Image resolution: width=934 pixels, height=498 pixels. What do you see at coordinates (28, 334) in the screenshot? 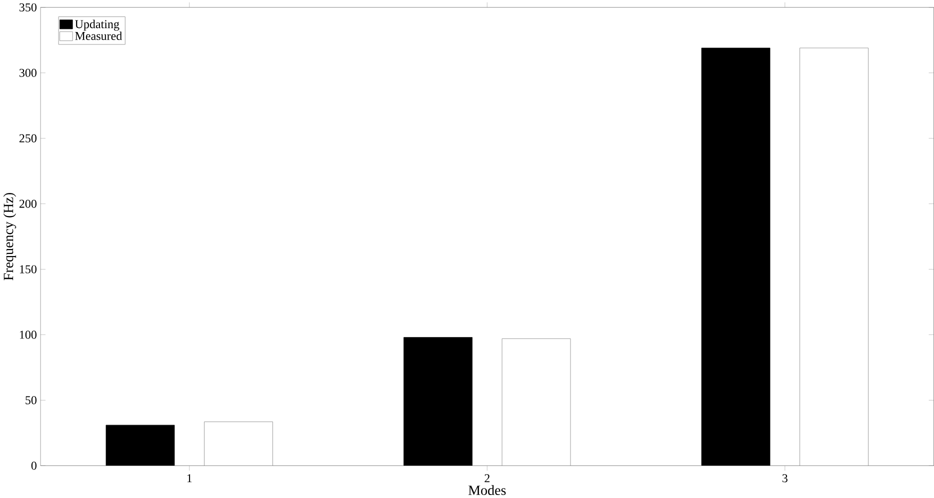
I see `y-tick-label: 100` at bounding box center [28, 334].